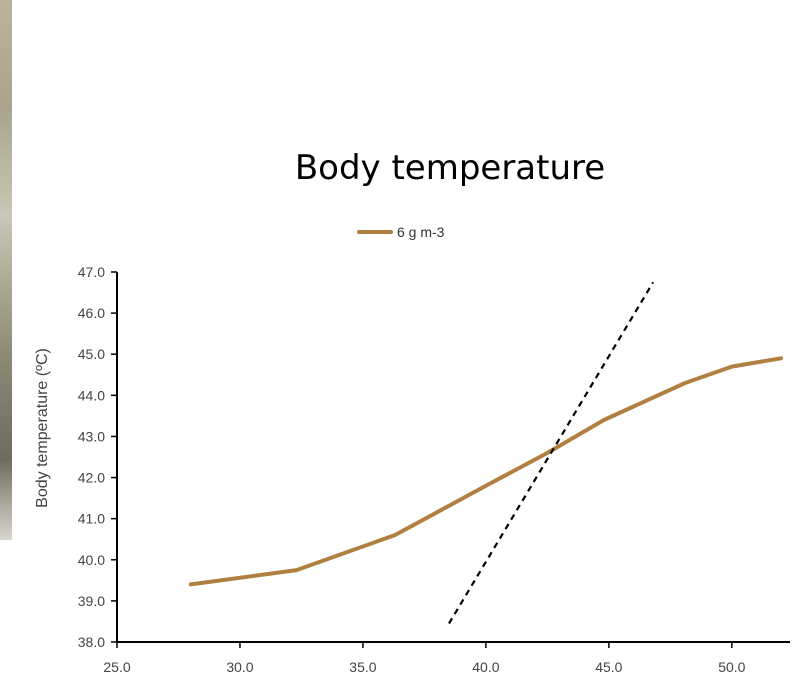  What do you see at coordinates (450, 168) in the screenshot?
I see `chart-title: Body temperature` at bounding box center [450, 168].